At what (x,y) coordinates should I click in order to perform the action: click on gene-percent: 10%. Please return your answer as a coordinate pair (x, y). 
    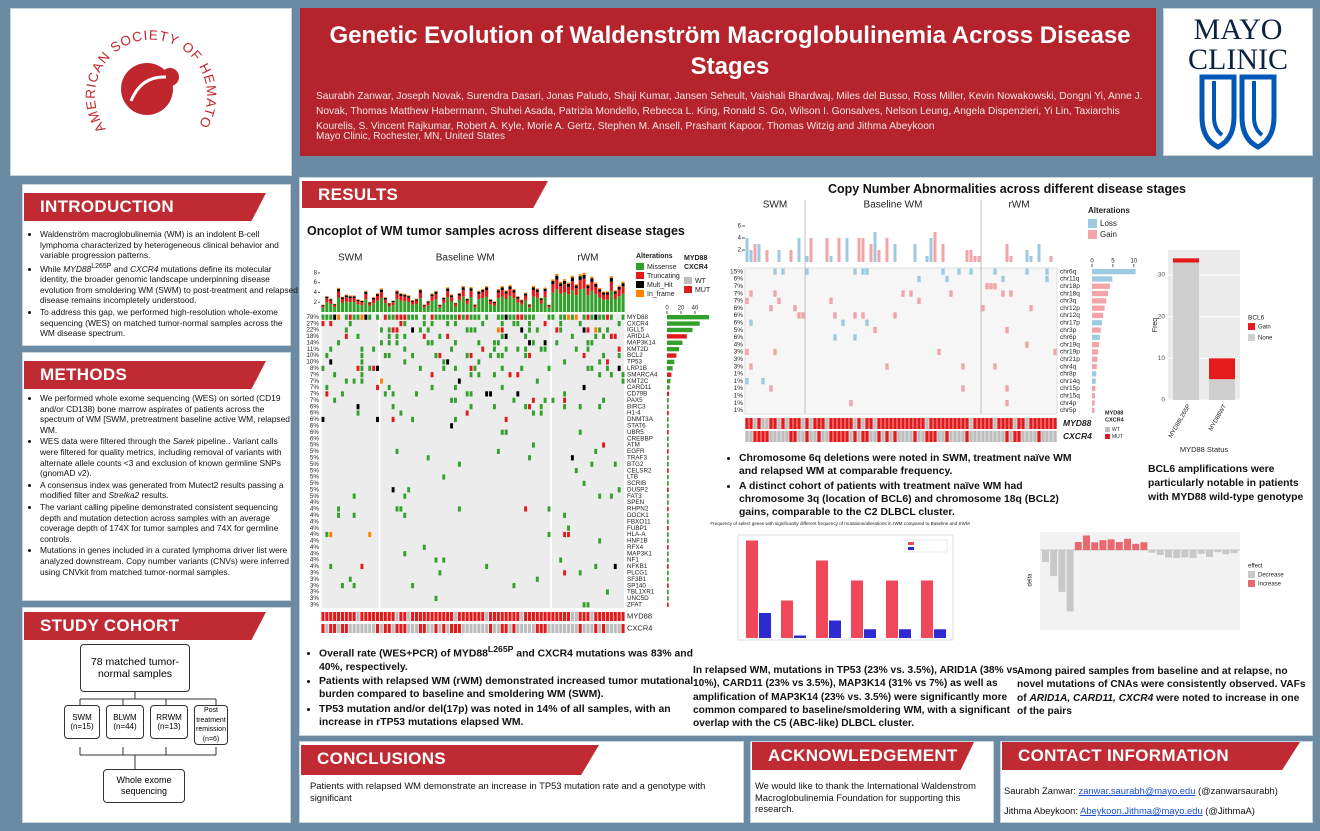
    Looking at the image, I should click on (312, 355).